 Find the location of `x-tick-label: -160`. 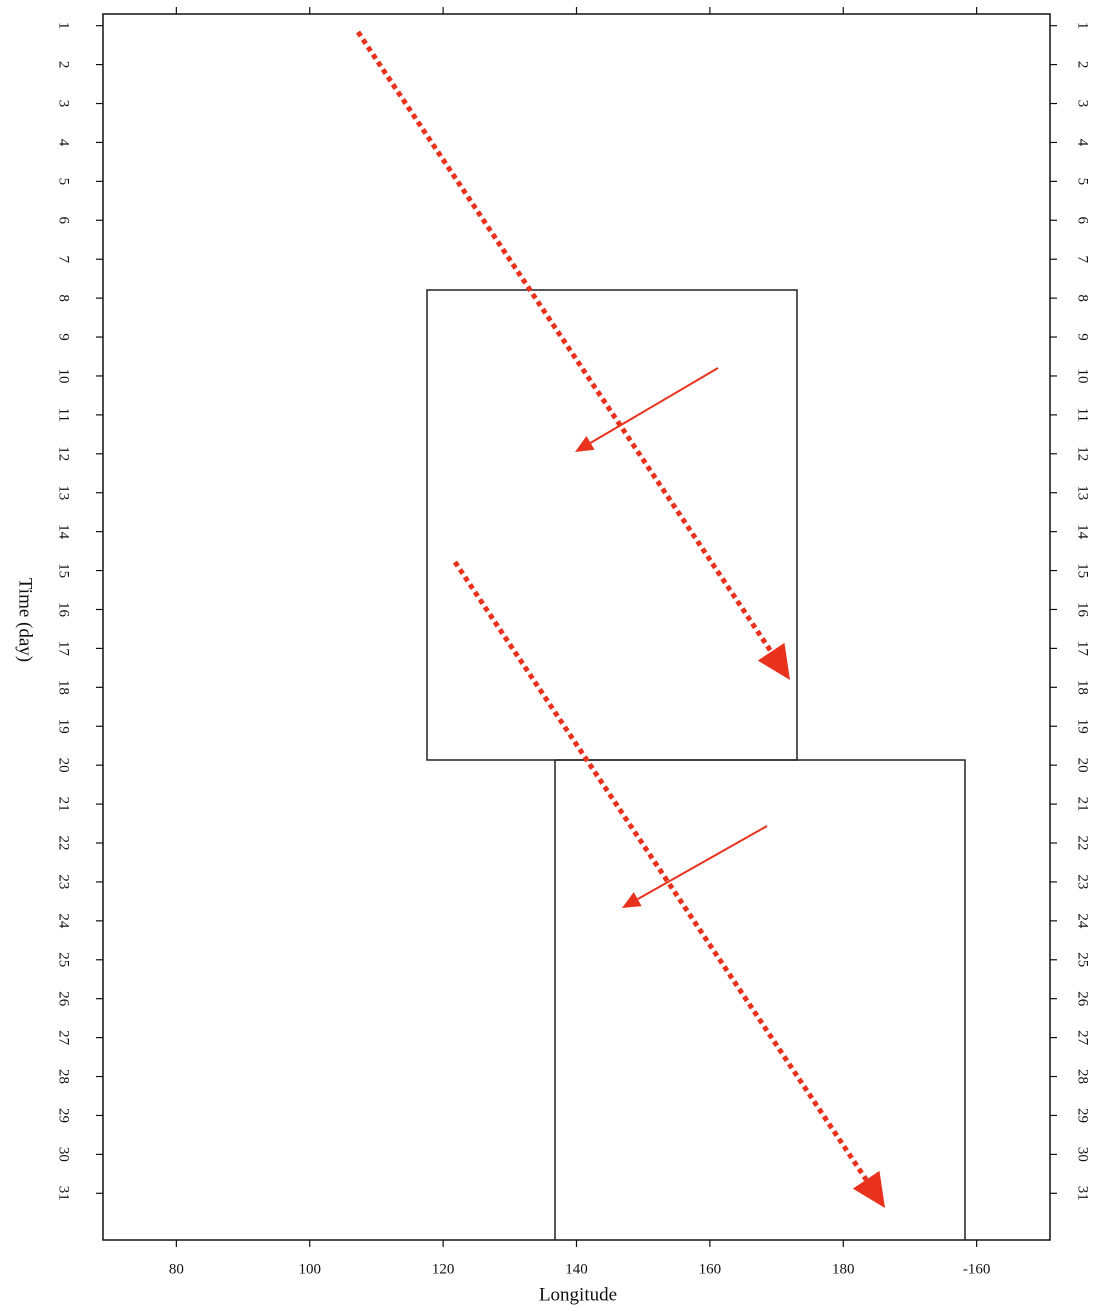

x-tick-label: -160 is located at coordinates (977, 1269).